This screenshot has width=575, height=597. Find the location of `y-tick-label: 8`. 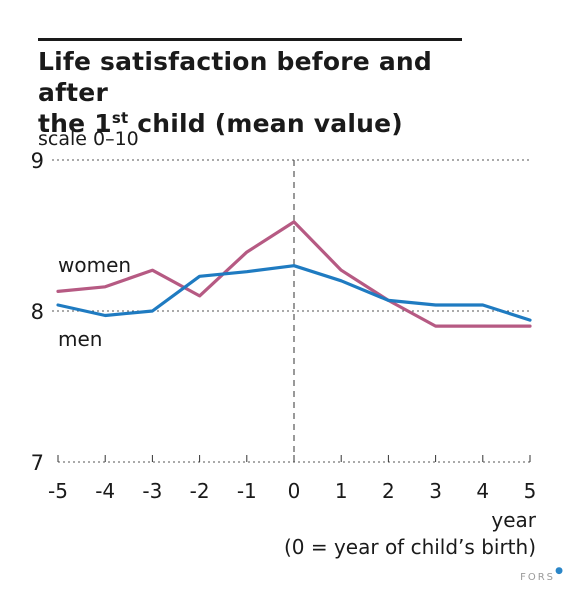

y-tick-label: 8 is located at coordinates (37, 312).